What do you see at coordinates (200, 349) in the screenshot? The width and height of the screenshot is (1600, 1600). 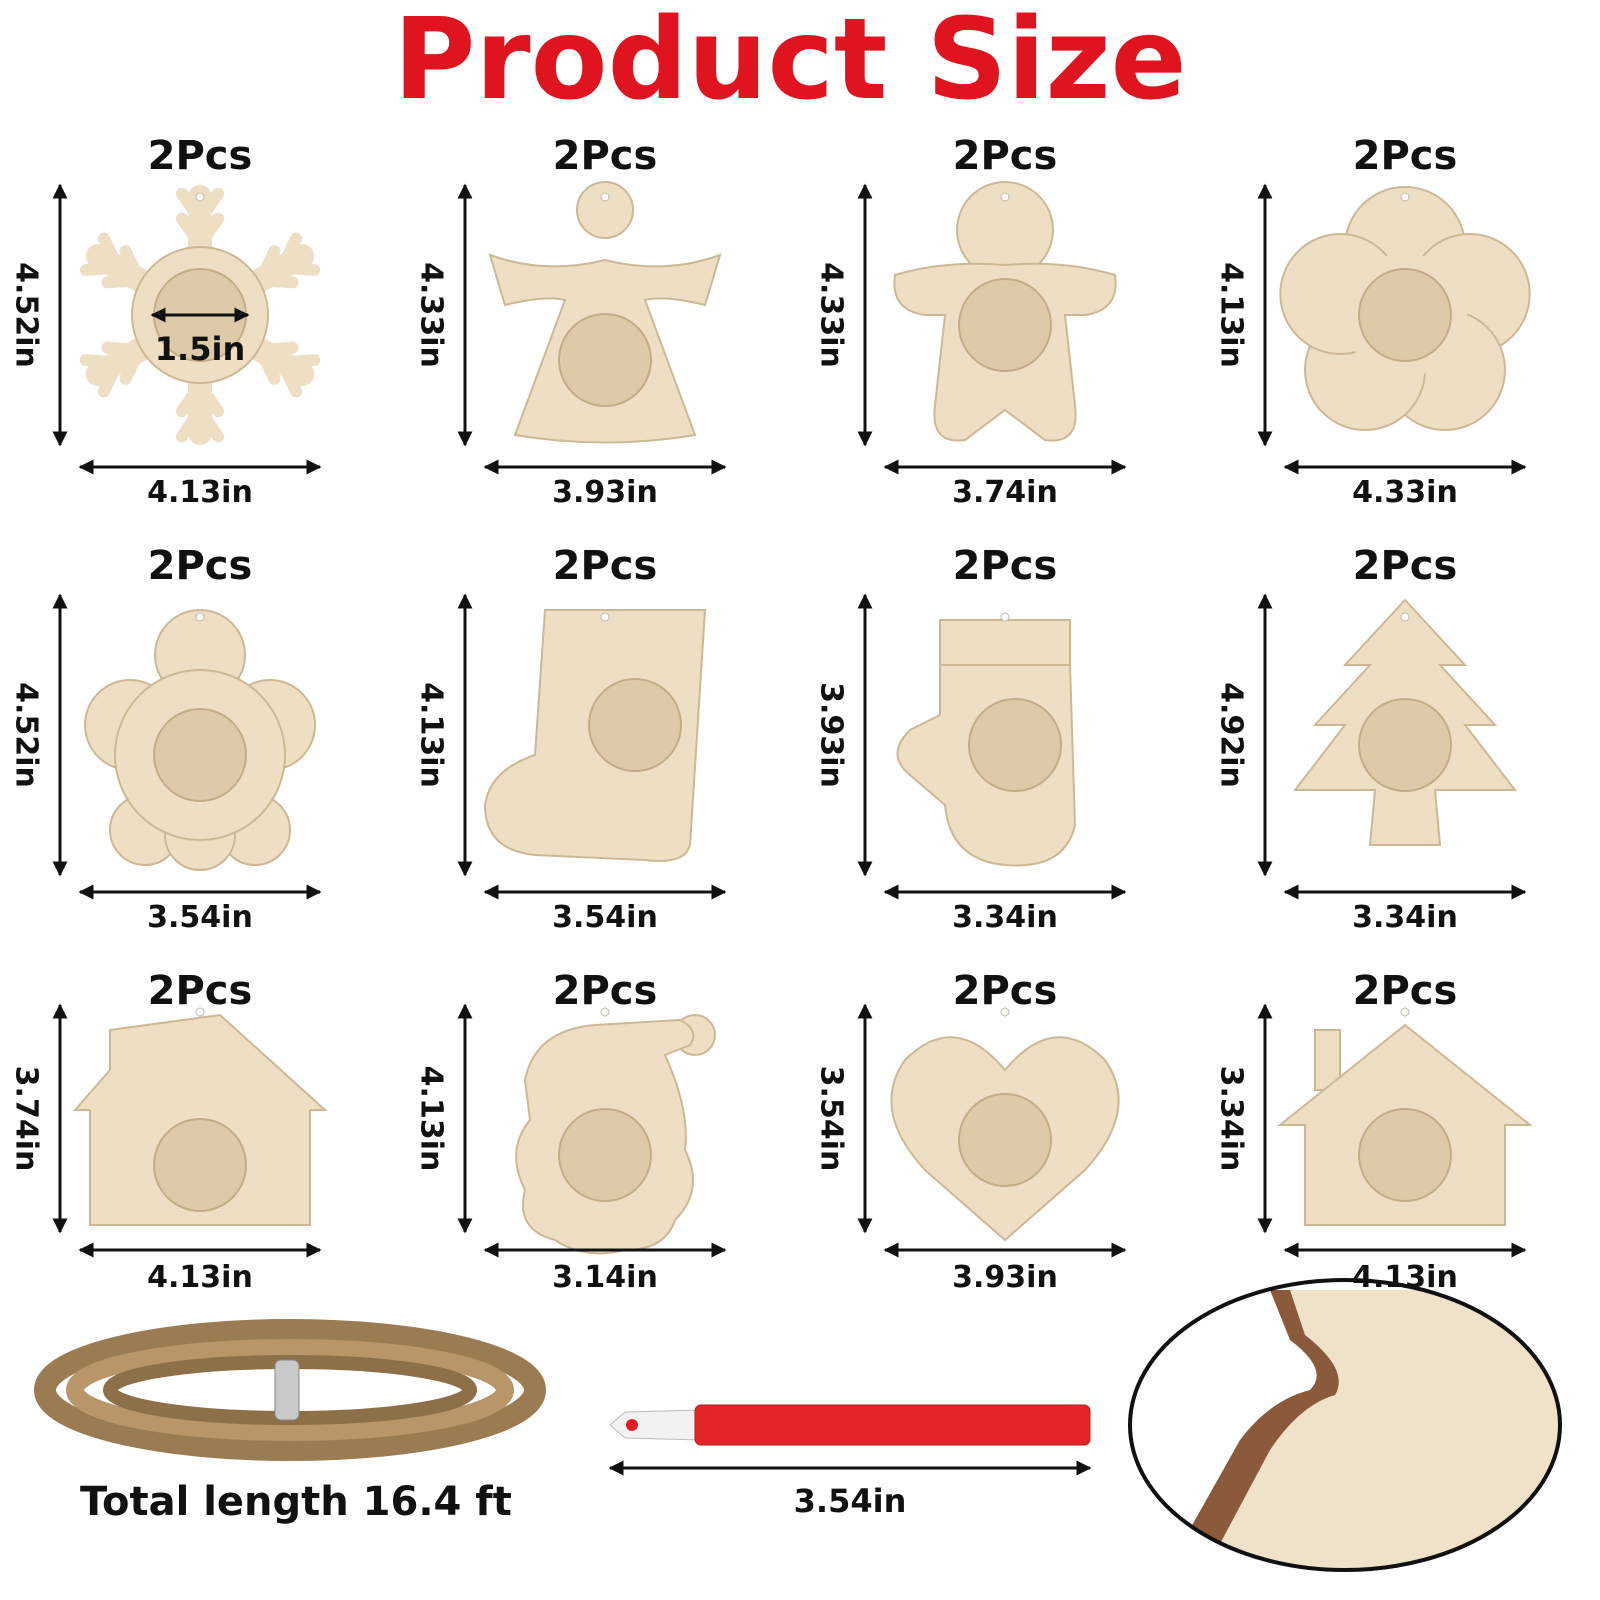 I see `inner-label: 1.5in` at bounding box center [200, 349].